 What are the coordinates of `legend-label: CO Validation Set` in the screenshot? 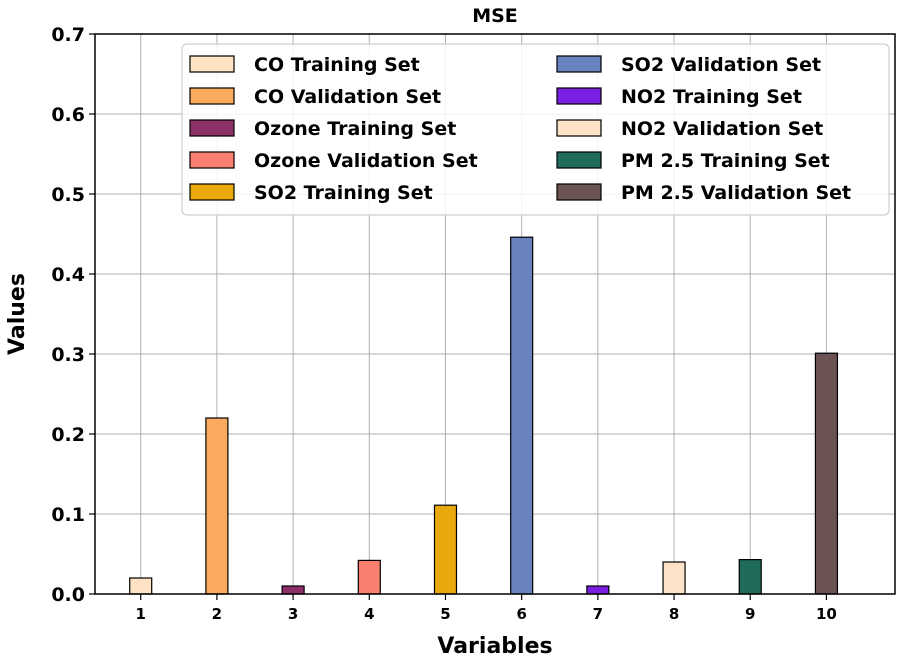 It's located at (347, 97).